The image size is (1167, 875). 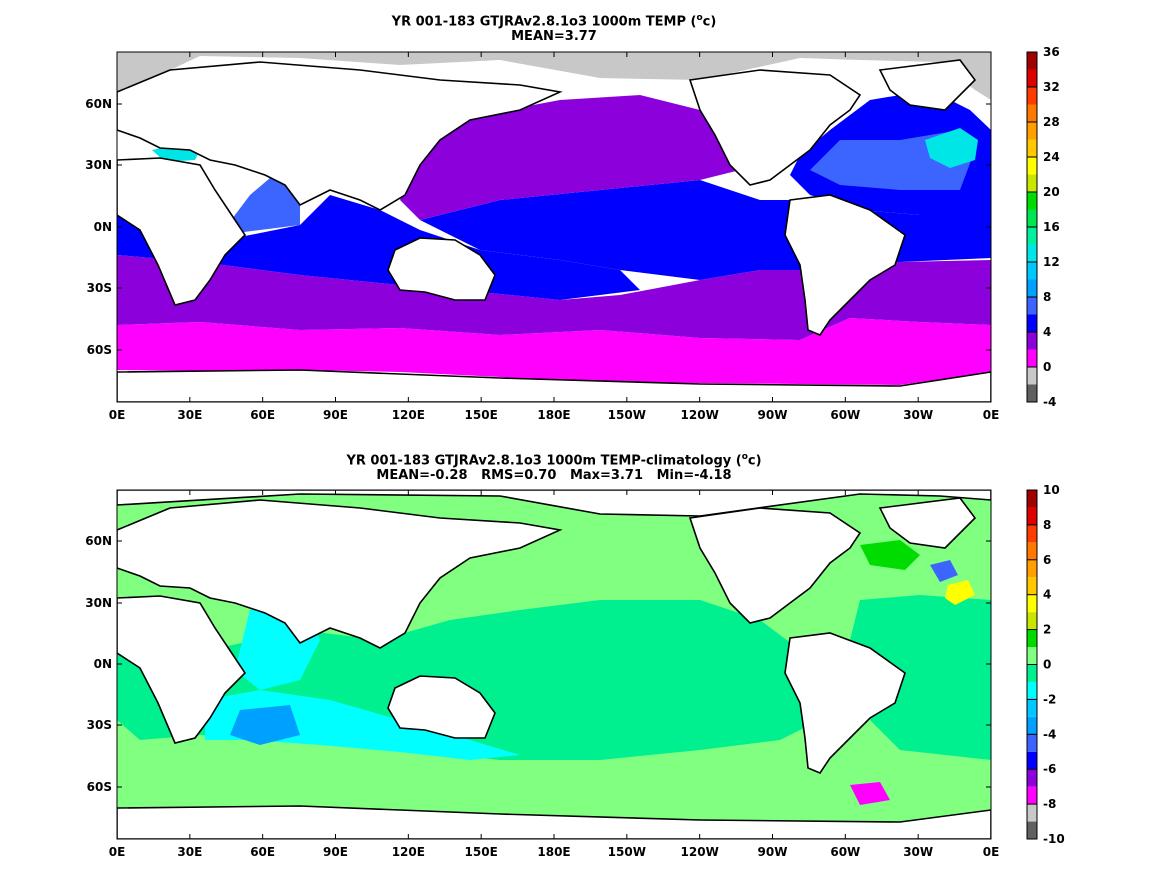 I want to click on colorbar-tick-label: -4, so click(x=1049, y=402).